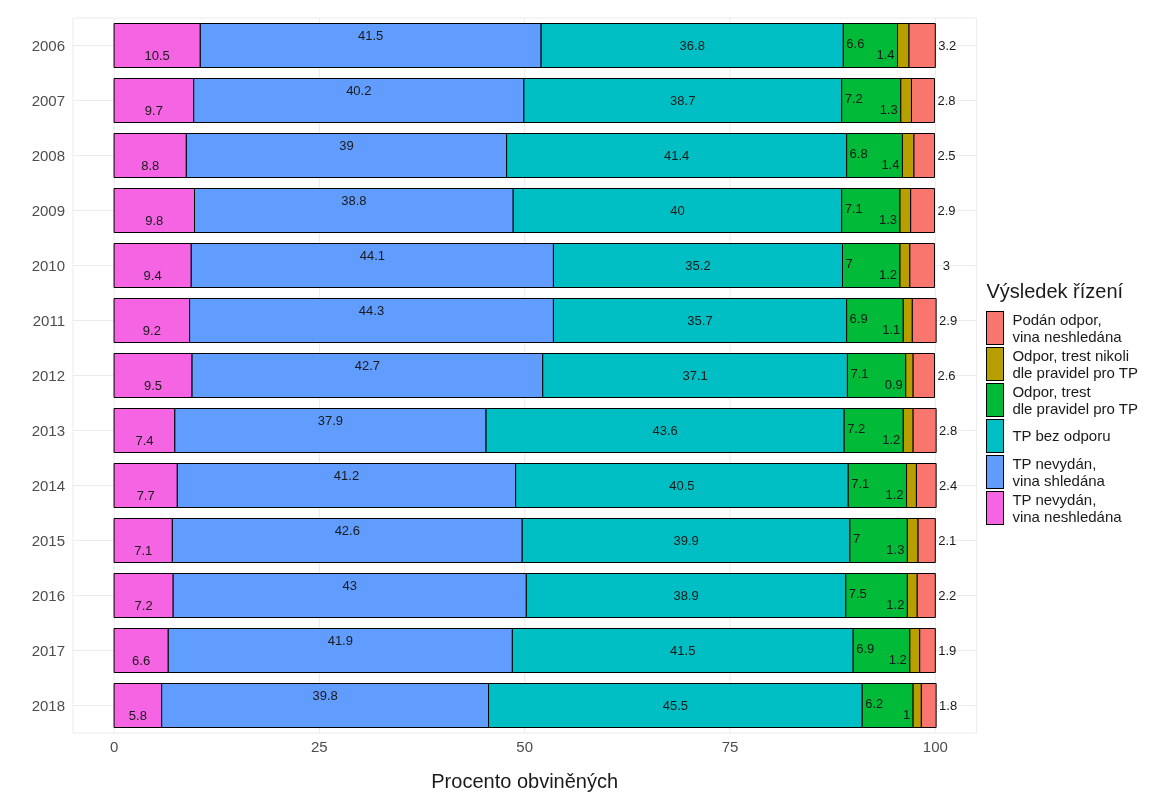  What do you see at coordinates (946, 155) in the screenshot?
I see `data-label: 2.5` at bounding box center [946, 155].